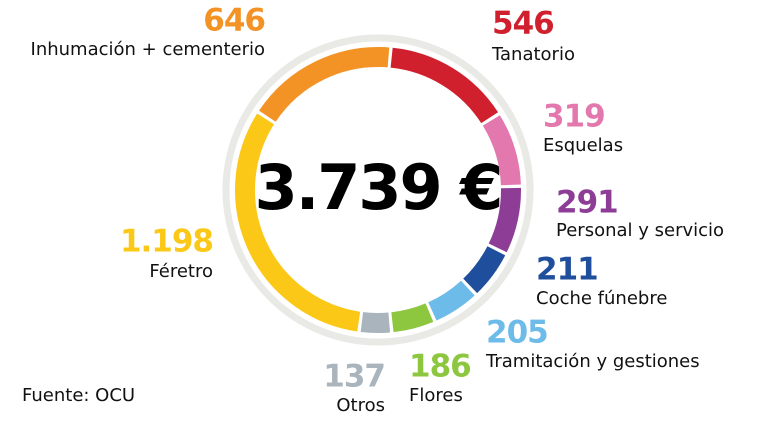 The height and width of the screenshot is (429, 763). What do you see at coordinates (181, 271) in the screenshot?
I see `category-label: Féretro` at bounding box center [181, 271].